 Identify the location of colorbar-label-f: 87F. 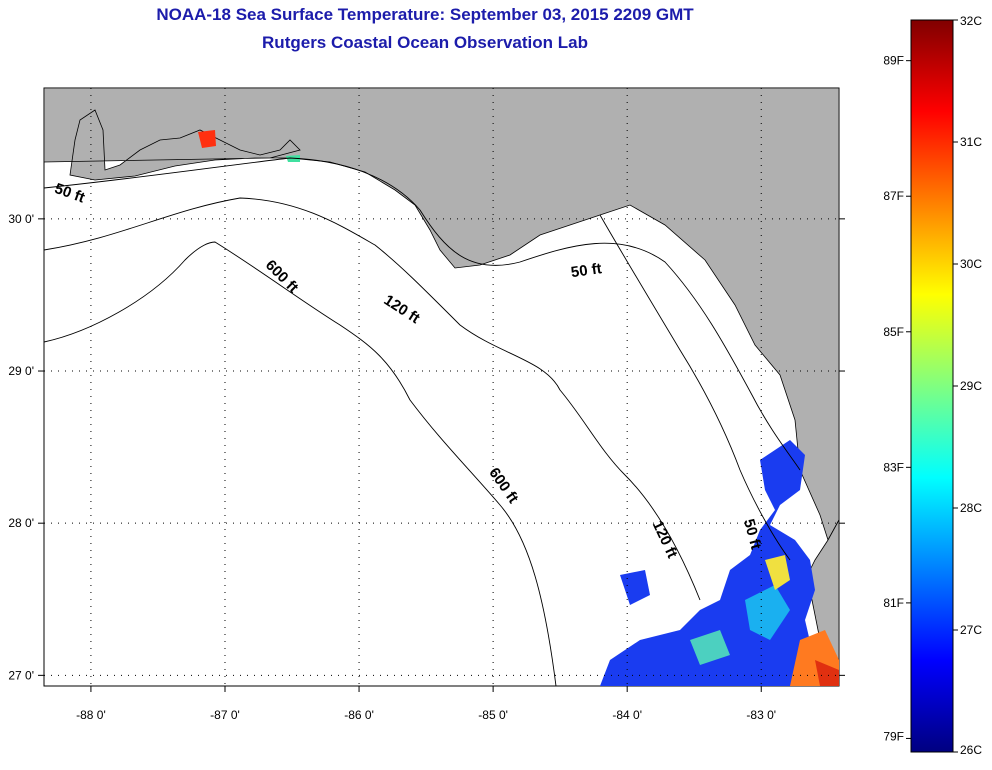
(893, 196).